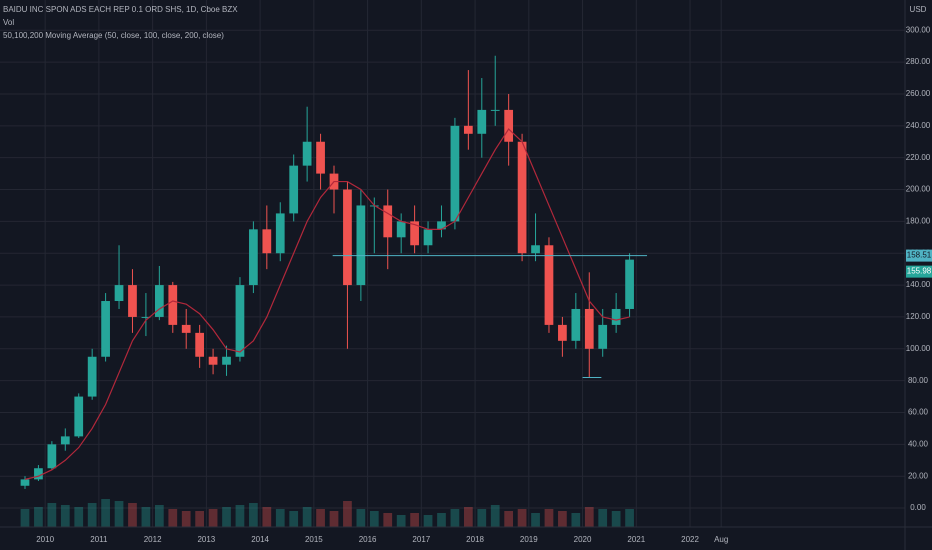  Describe the element at coordinates (368, 539) in the screenshot. I see `x-tick-label: 2016` at that location.